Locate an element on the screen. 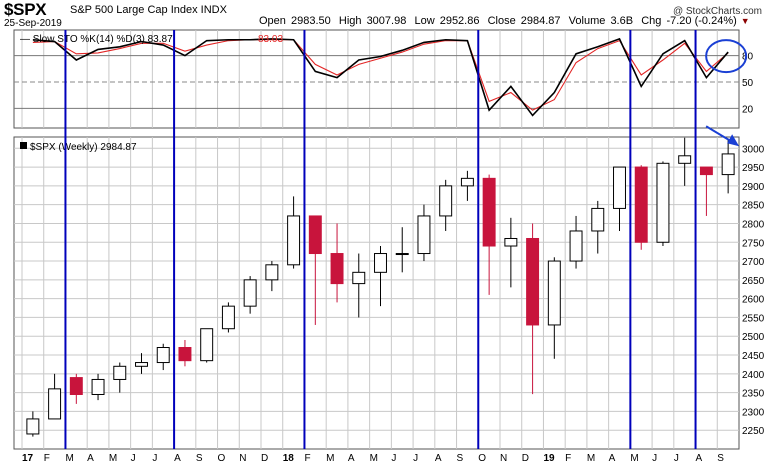 The height and width of the screenshot is (465, 780). price-y-tick-label: 2300 is located at coordinates (753, 412).